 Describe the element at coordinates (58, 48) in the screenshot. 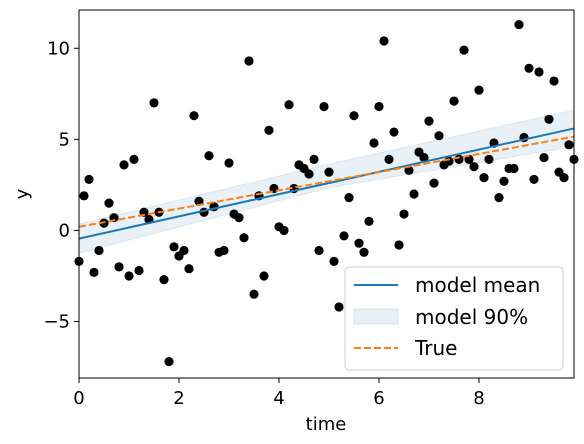

I see `y-tick-label: 10` at that location.